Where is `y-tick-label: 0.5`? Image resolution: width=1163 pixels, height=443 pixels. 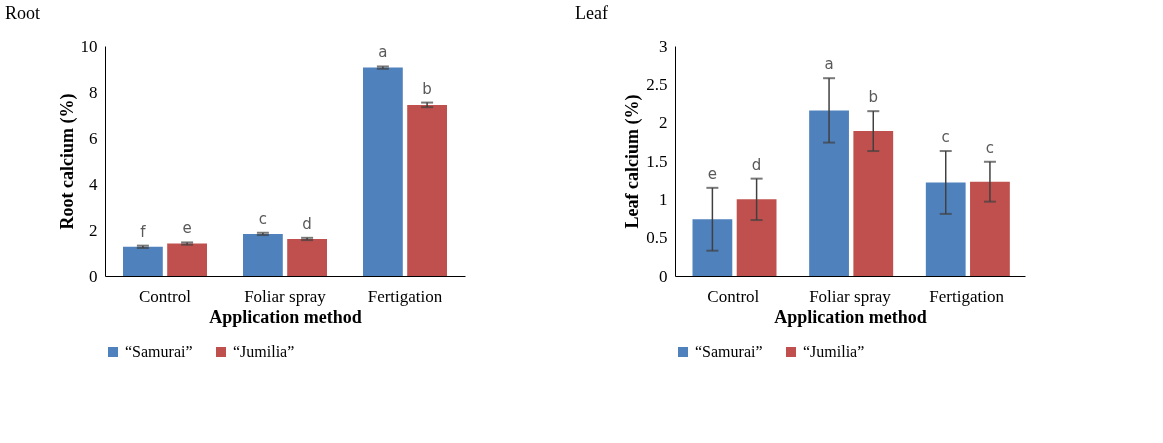 y-tick-label: 0.5 is located at coordinates (657, 238).